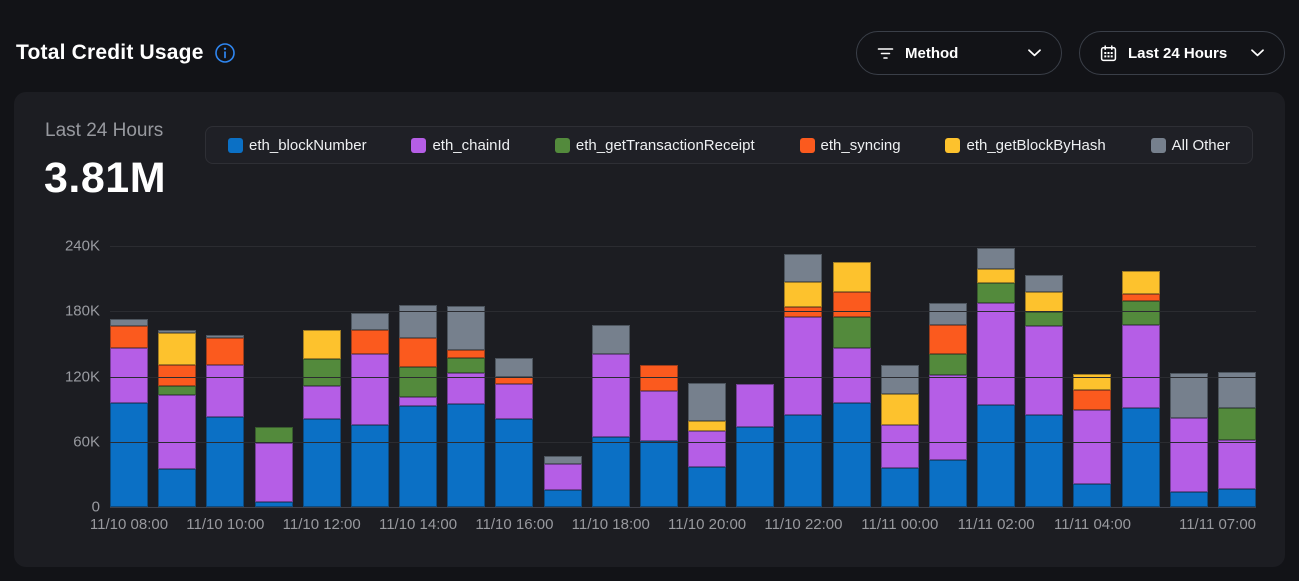 Image resolution: width=1299 pixels, height=581 pixels. Describe the element at coordinates (1182, 53) in the screenshot. I see `date-range-button: Last 24 Hours` at that location.